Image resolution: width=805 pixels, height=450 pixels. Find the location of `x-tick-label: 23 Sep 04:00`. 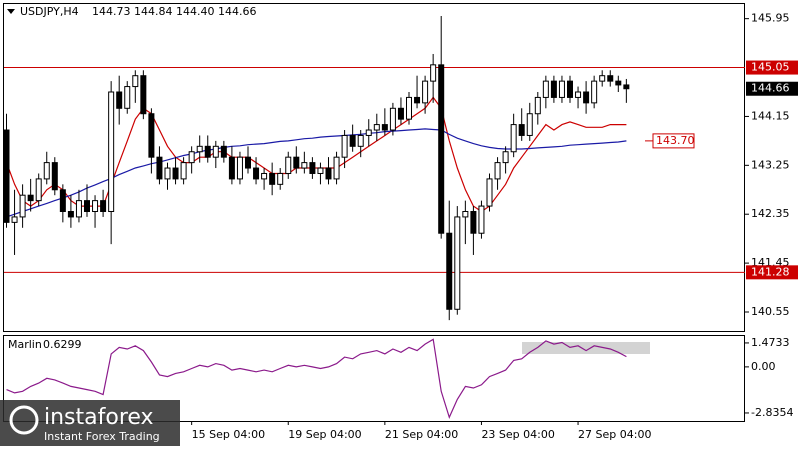

x-tick-label: 23 Sep 04:00 is located at coordinates (517, 434).